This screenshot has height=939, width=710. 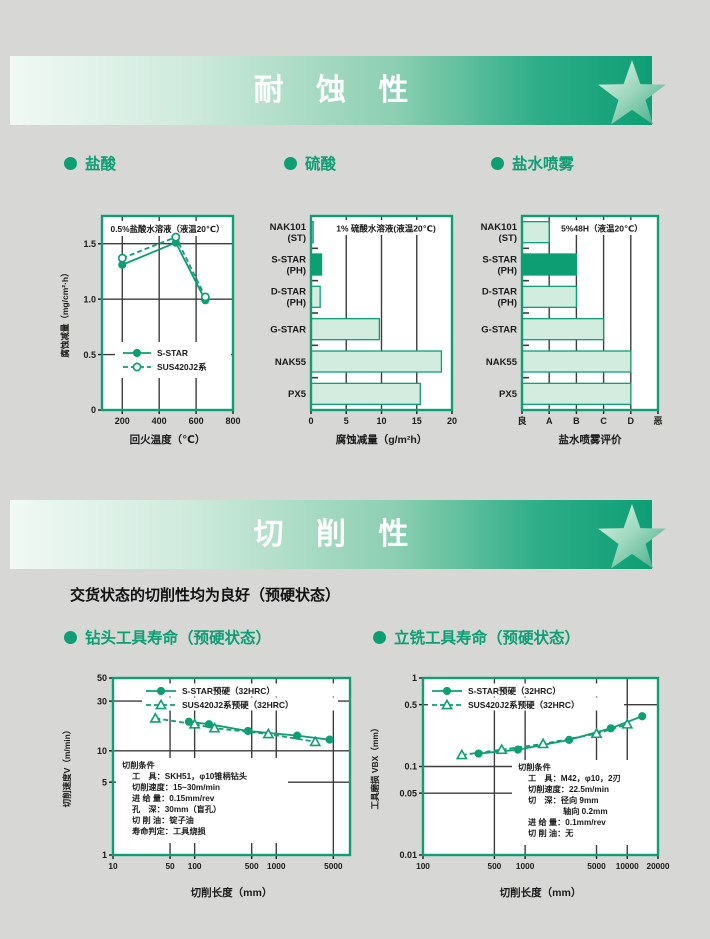 What do you see at coordinates (122, 421) in the screenshot?
I see `svg-text: 200` at bounding box center [122, 421].